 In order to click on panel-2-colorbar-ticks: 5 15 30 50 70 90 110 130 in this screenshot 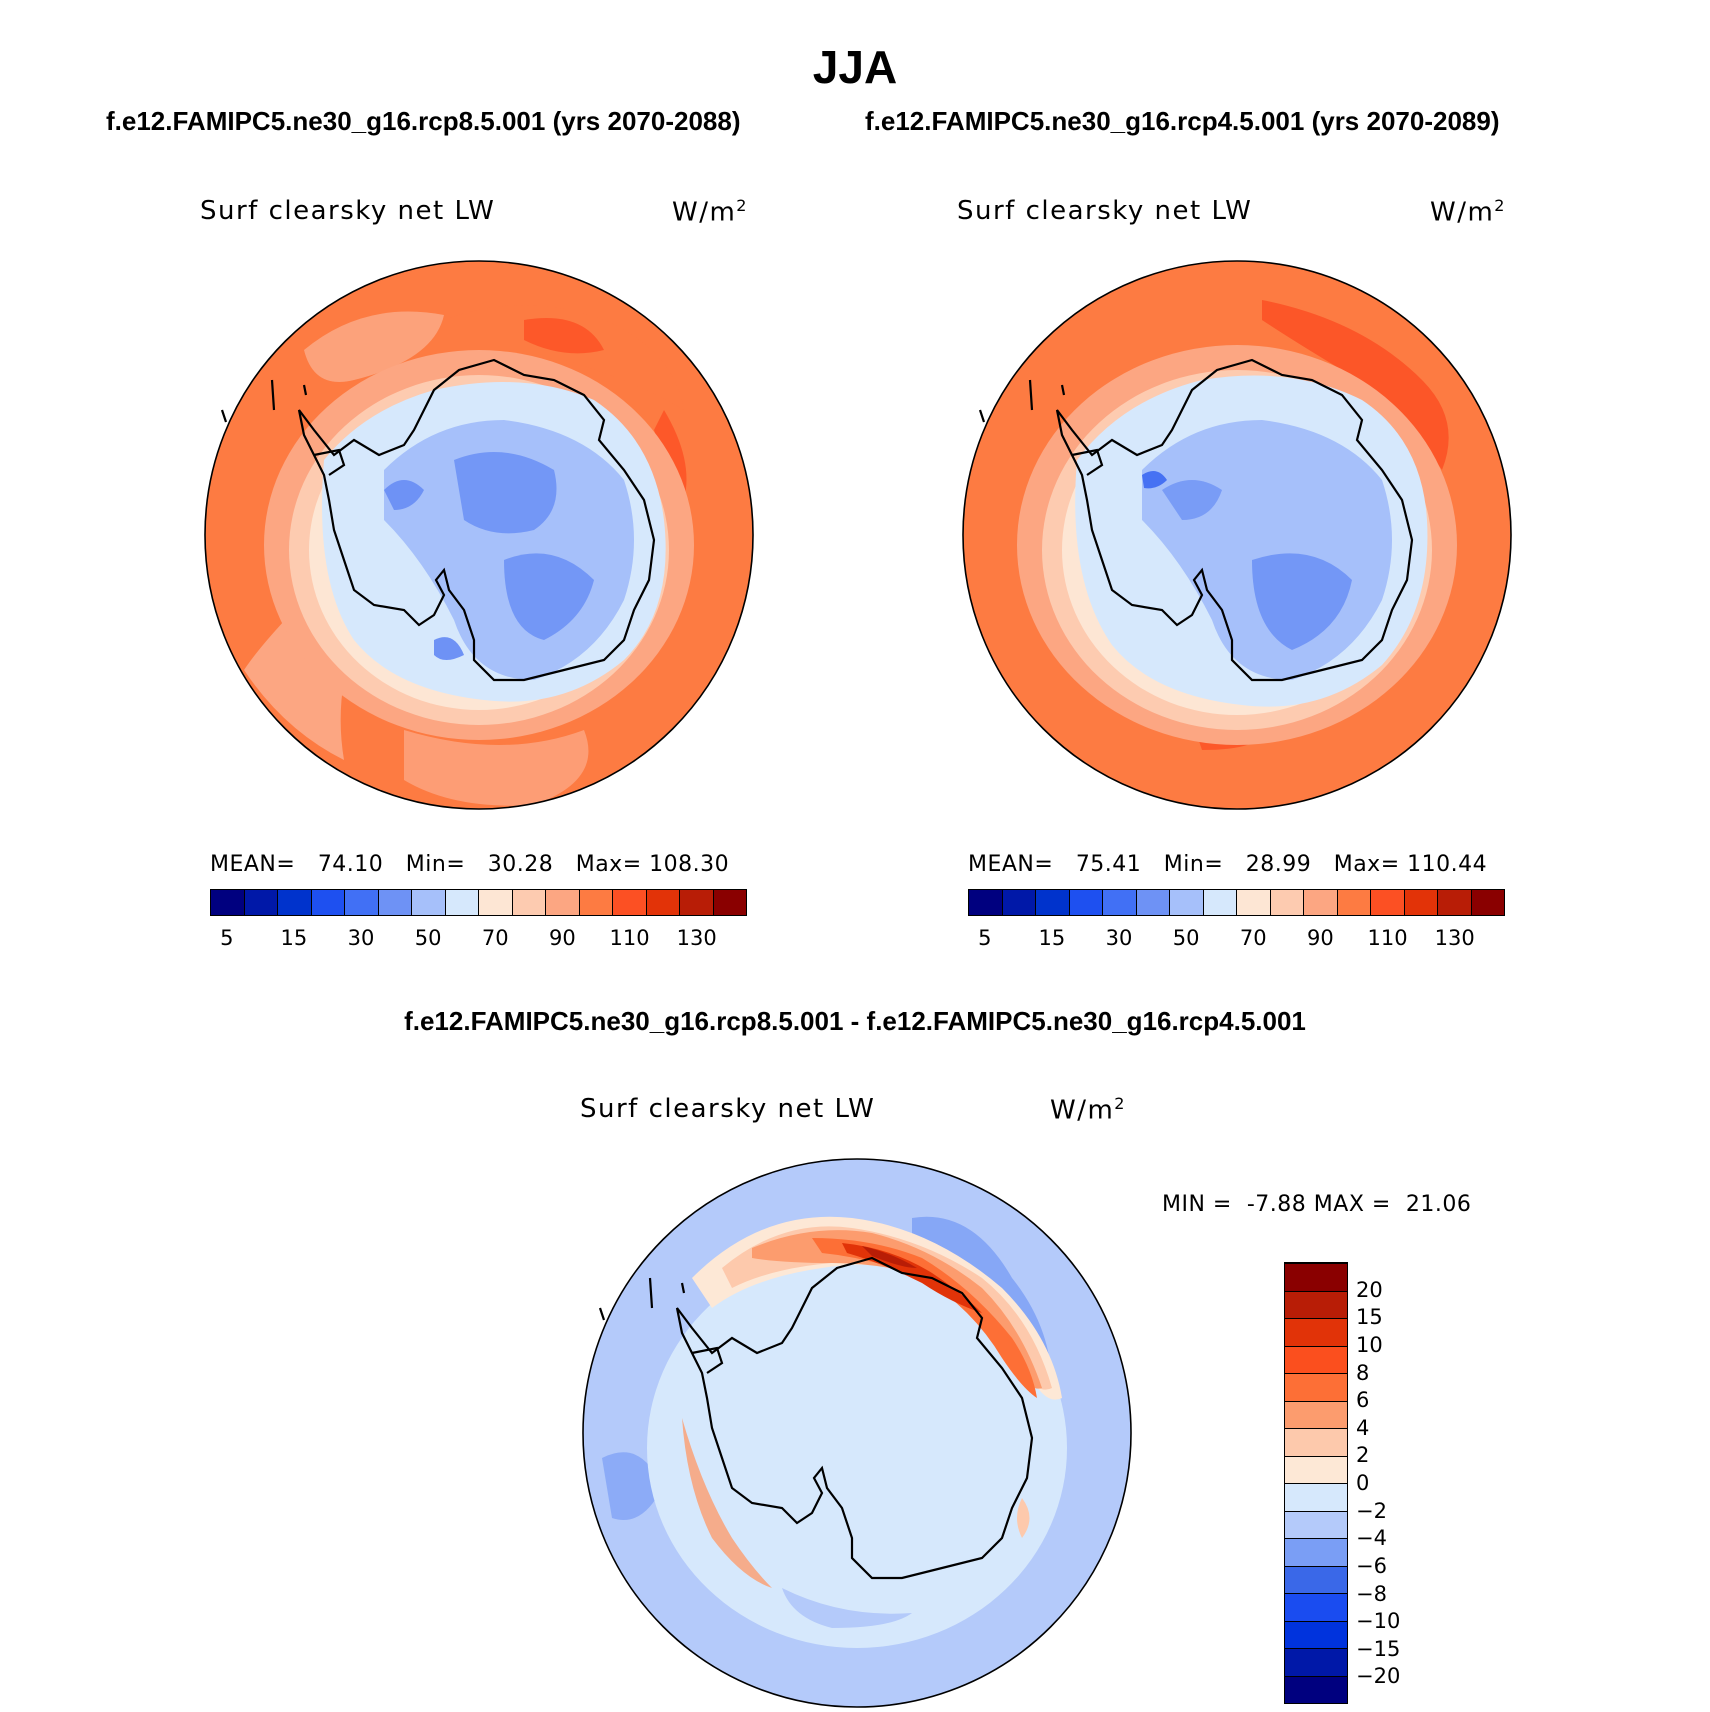, I will do `click(1236, 941)`.